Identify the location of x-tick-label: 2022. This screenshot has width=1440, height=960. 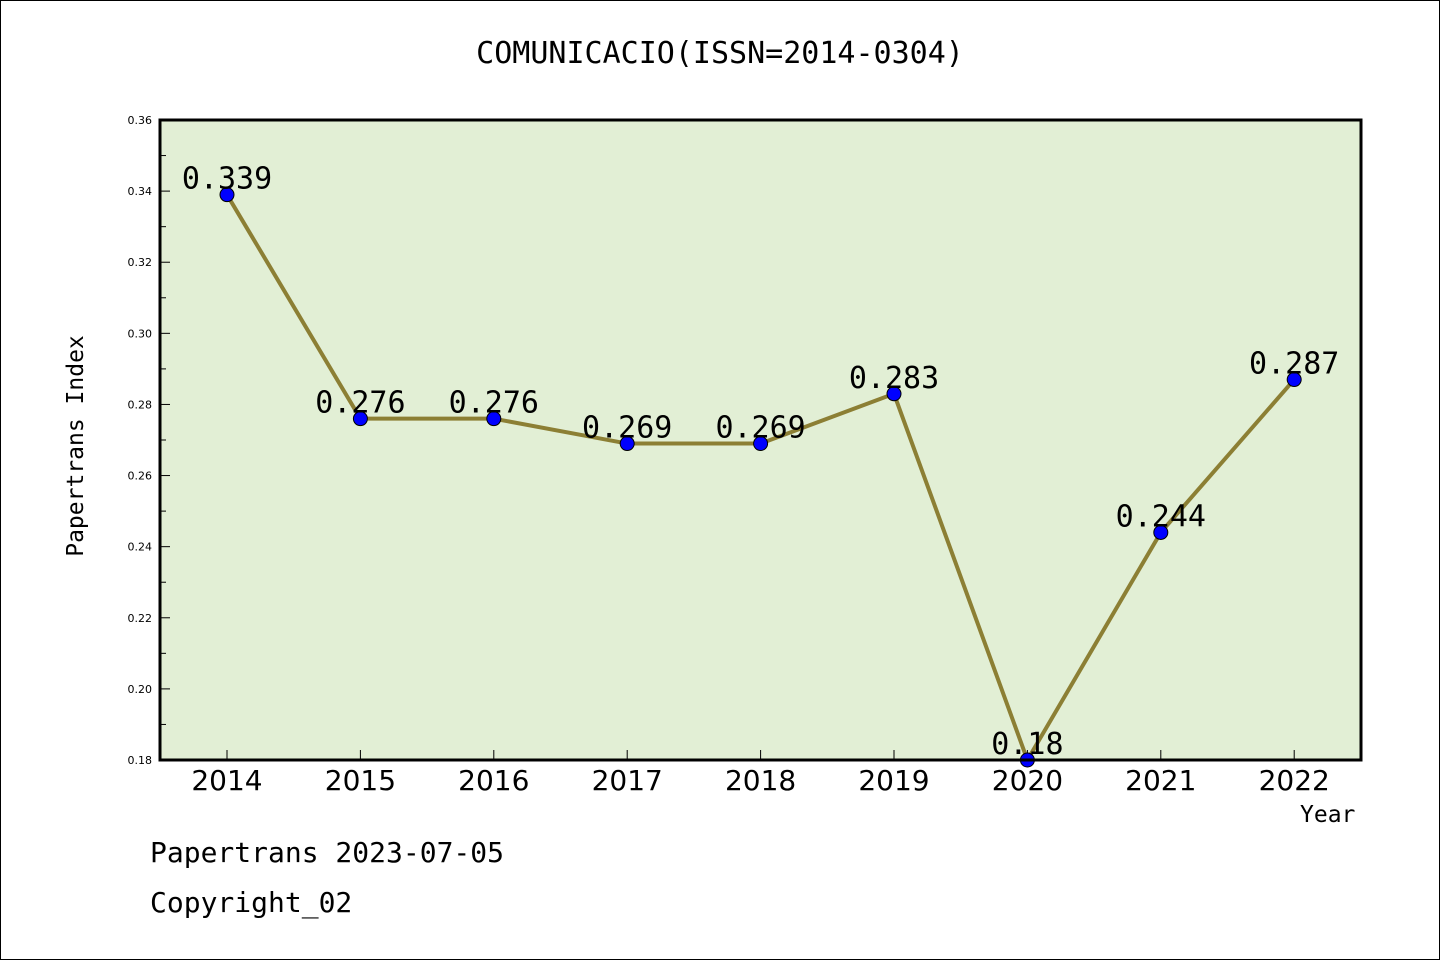
(1294, 780).